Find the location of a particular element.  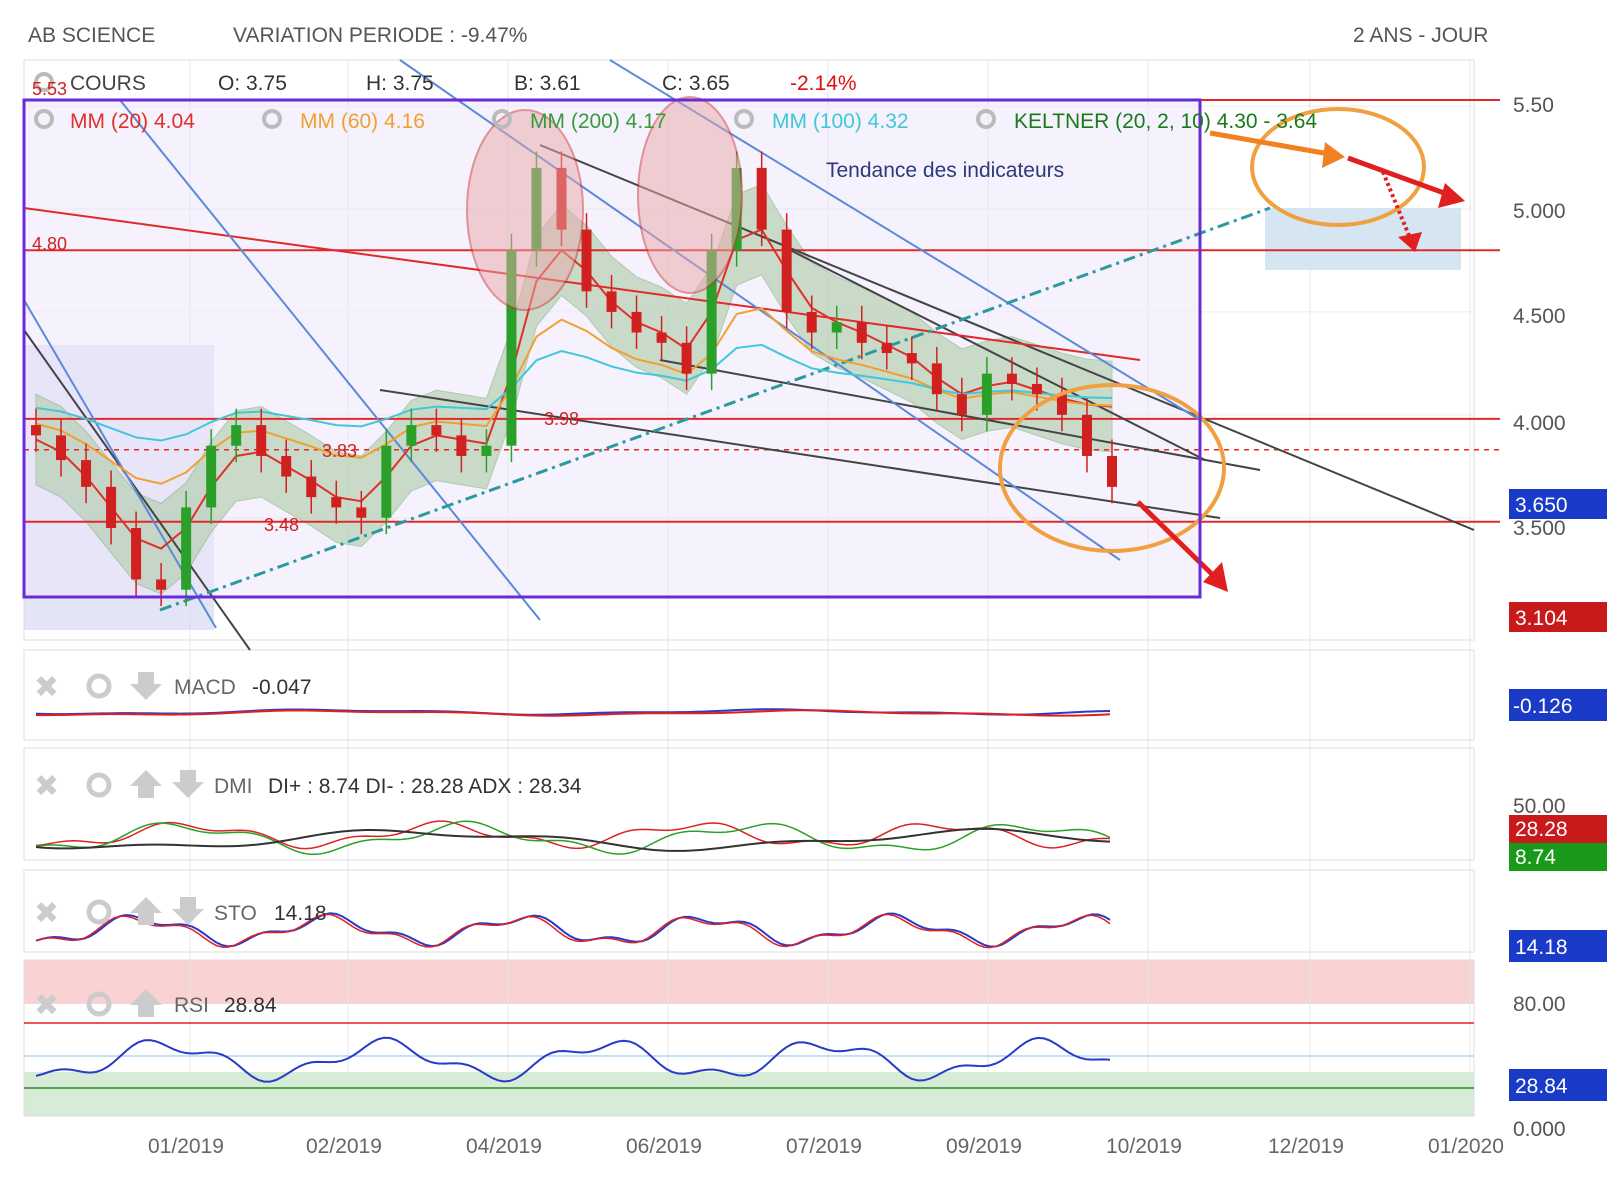

focus-ellipse is located at coordinates (1112, 468).